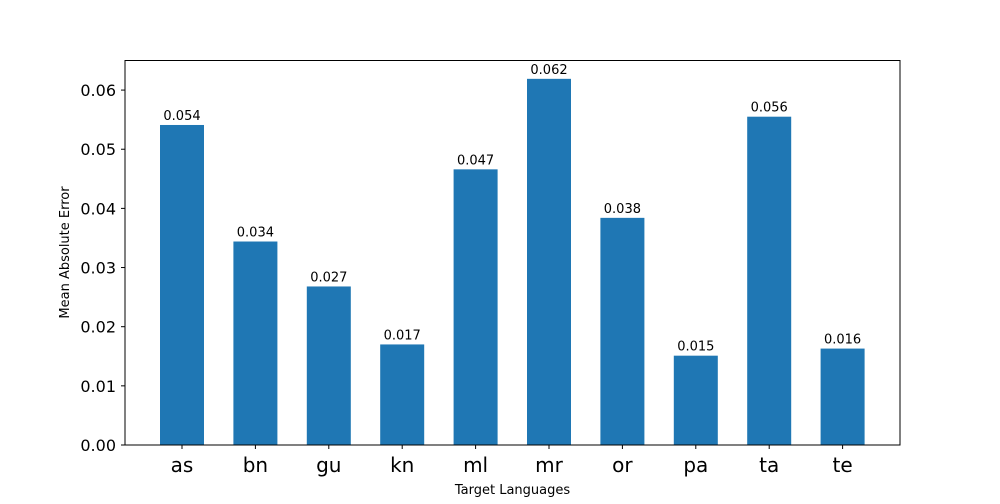  Describe the element at coordinates (328, 277) in the screenshot. I see `data-label-gu: 0.027` at that location.